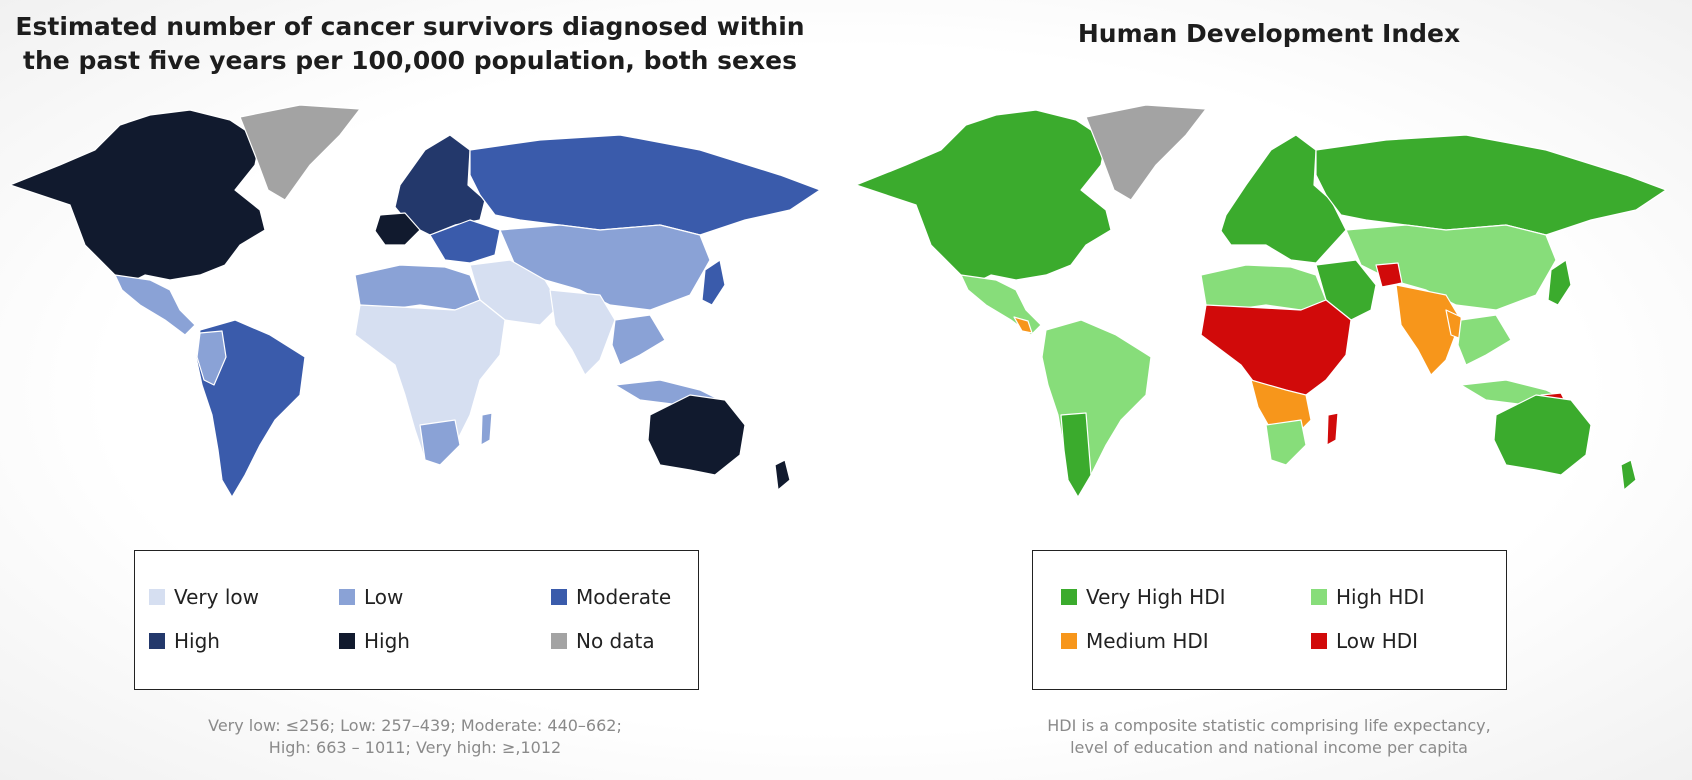 The width and height of the screenshot is (1692, 780). What do you see at coordinates (347, 597) in the screenshot?
I see `legend-swatch-low` at bounding box center [347, 597].